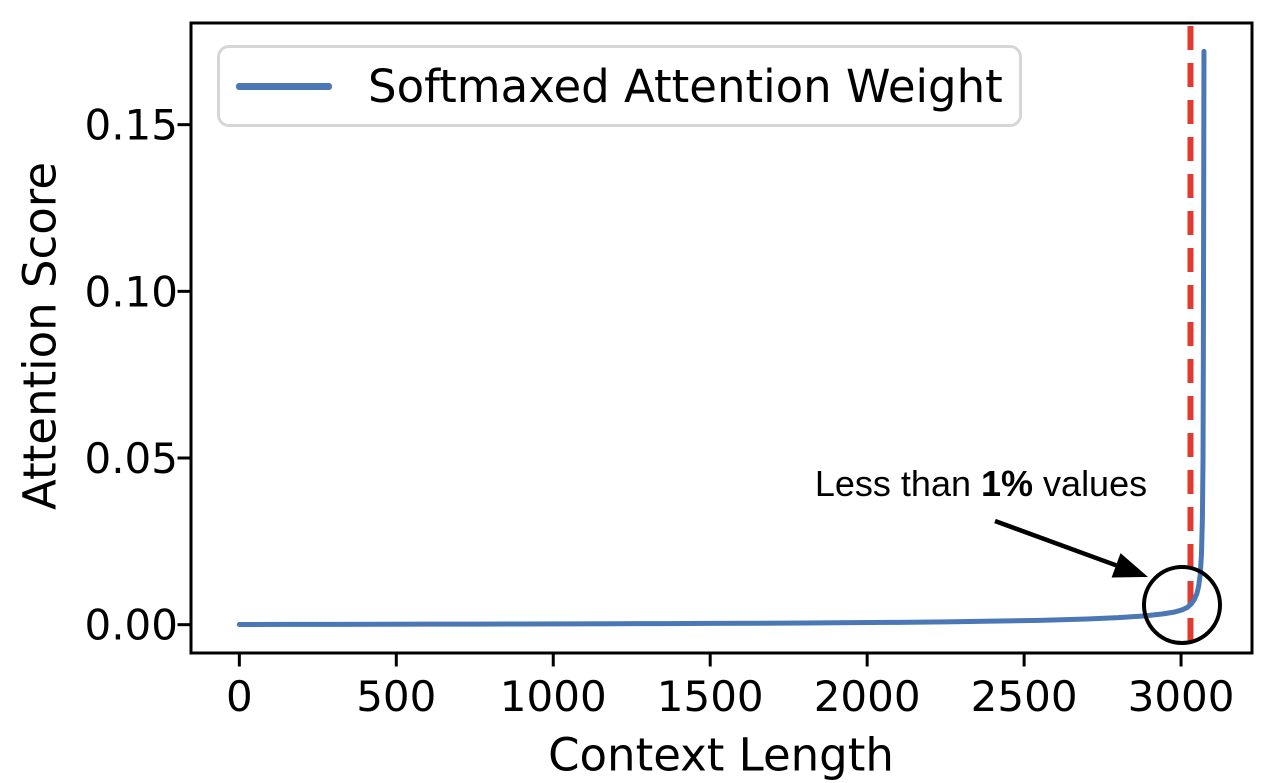  I want to click on x-tick-label: 2000, so click(867, 696).